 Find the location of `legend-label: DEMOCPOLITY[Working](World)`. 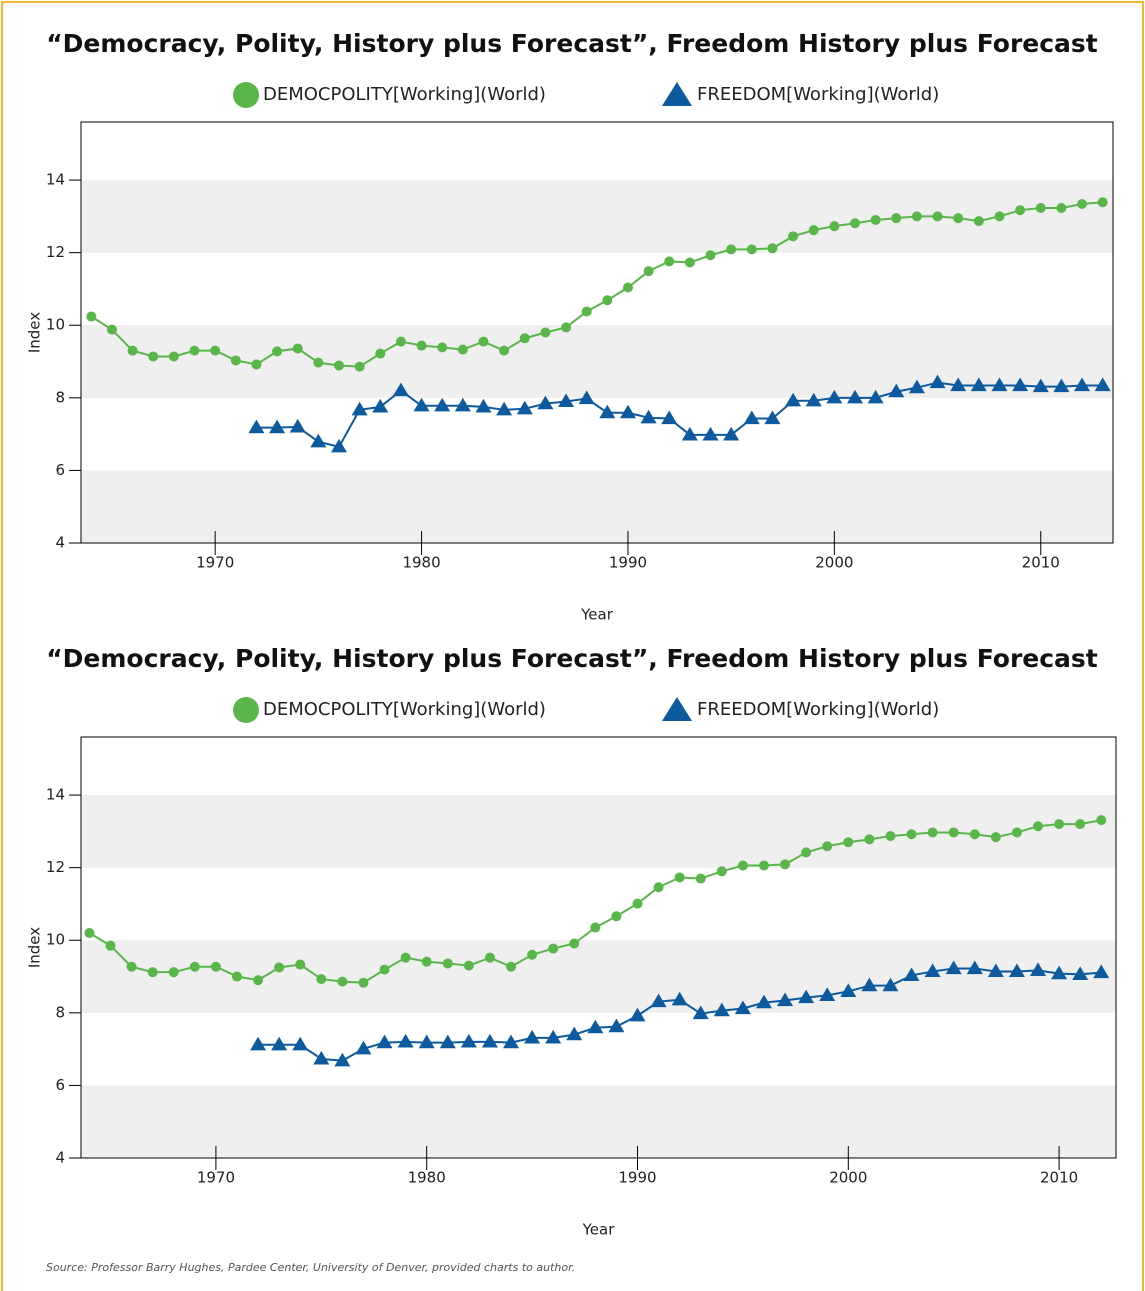

legend-label: DEMOCPOLITY[Working](World) is located at coordinates (404, 94).